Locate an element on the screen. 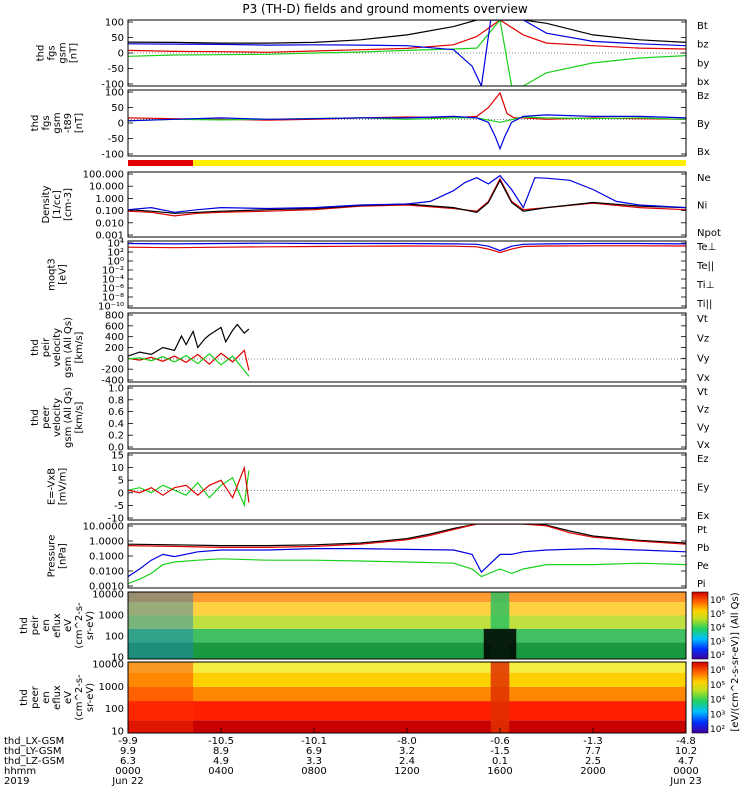 The image size is (750, 800). xaxis-row-label: thd_LZ-GSM is located at coordinates (34, 761).